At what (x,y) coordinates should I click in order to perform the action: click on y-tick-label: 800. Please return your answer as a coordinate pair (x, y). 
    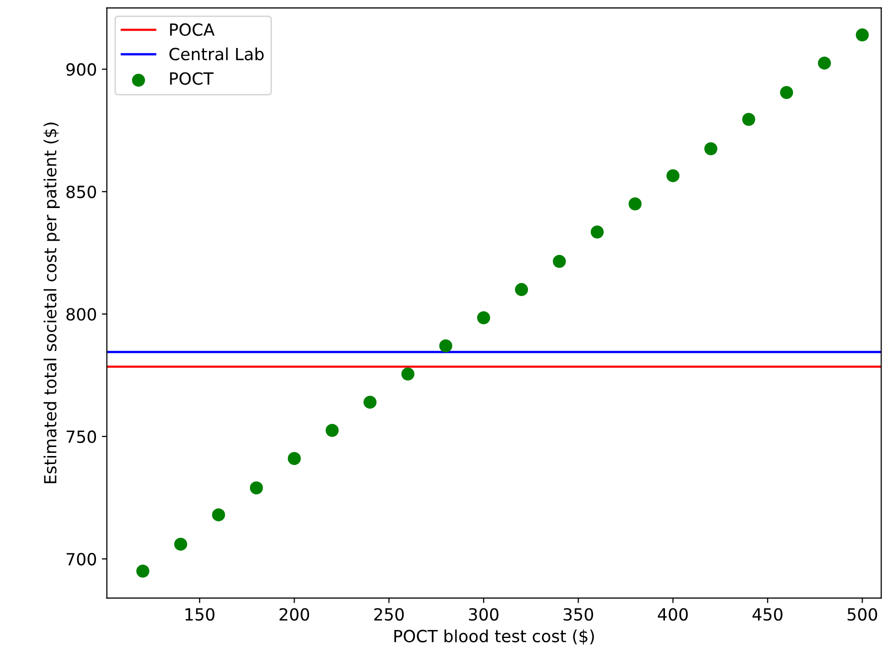
    Looking at the image, I should click on (81, 314).